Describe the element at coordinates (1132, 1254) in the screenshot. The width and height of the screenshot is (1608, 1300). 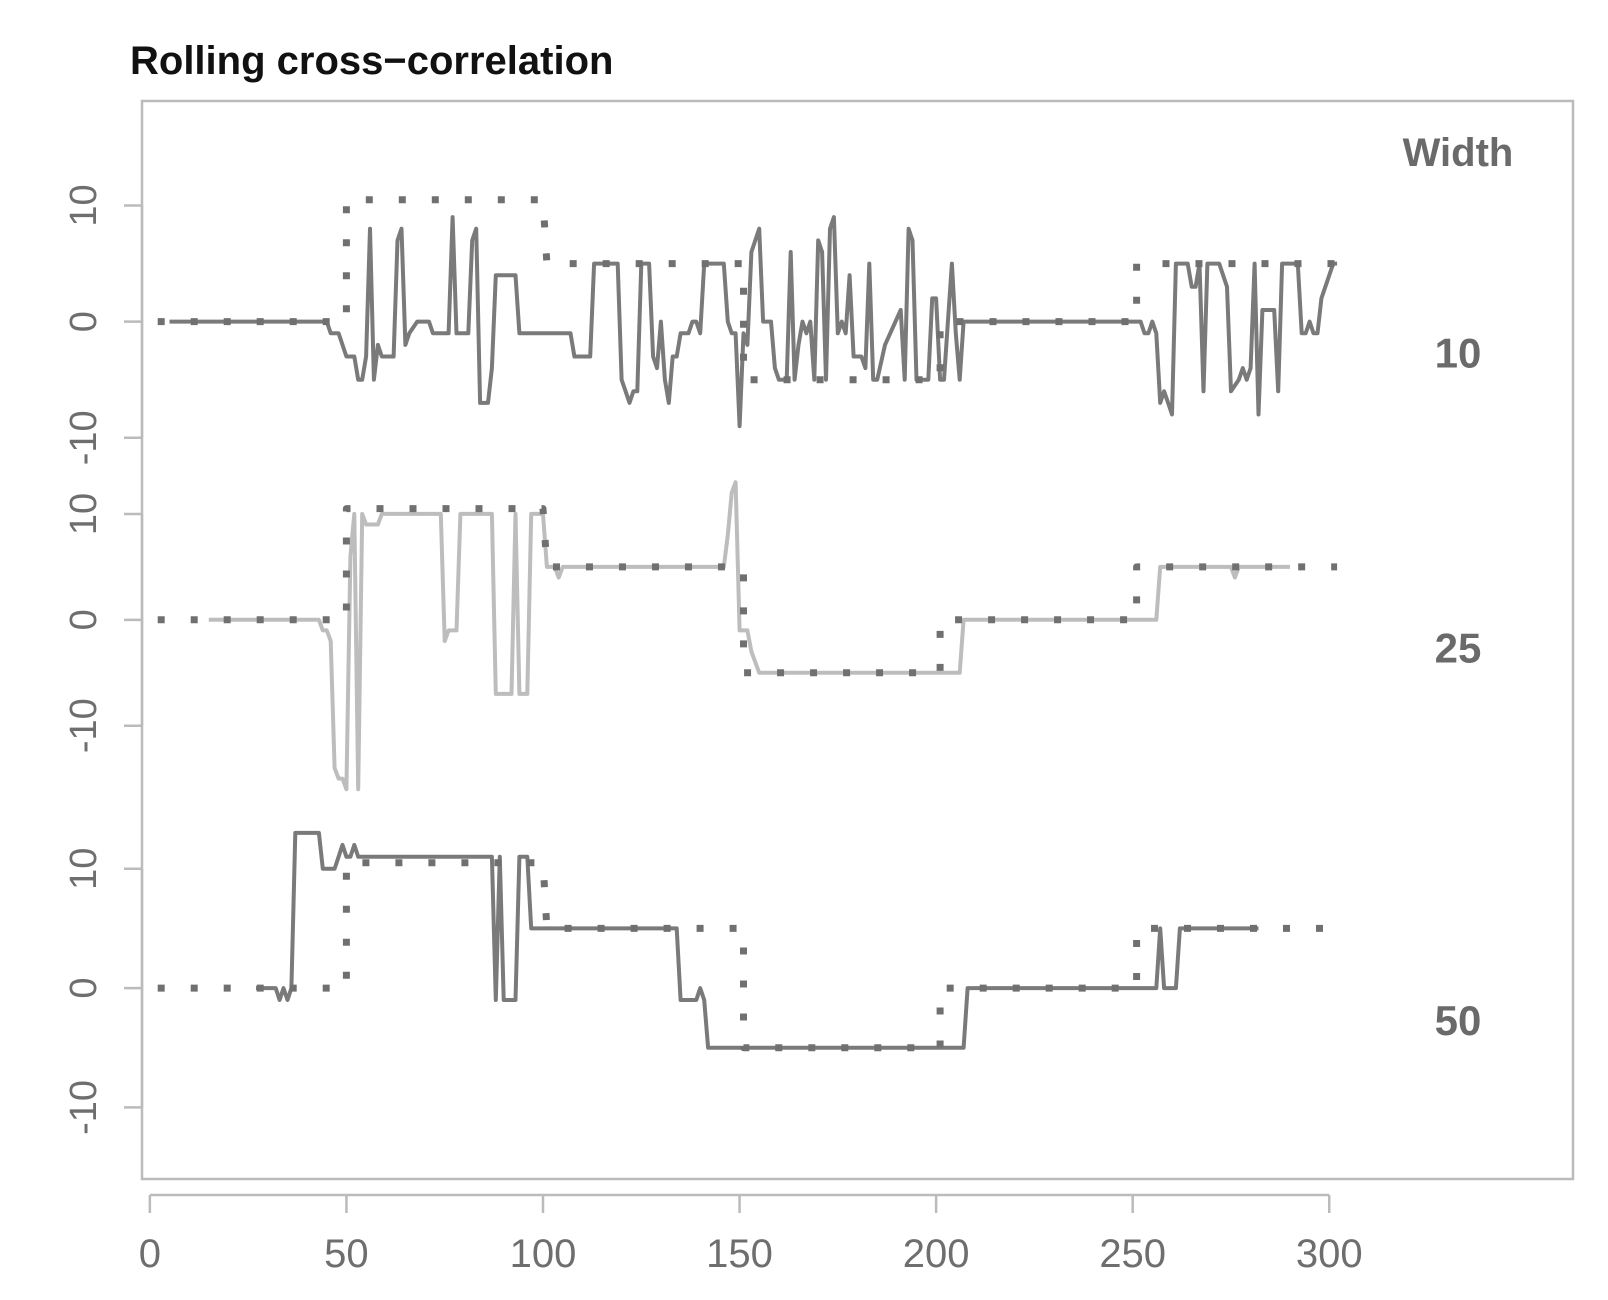
I see `x-tick-label: 250` at that location.